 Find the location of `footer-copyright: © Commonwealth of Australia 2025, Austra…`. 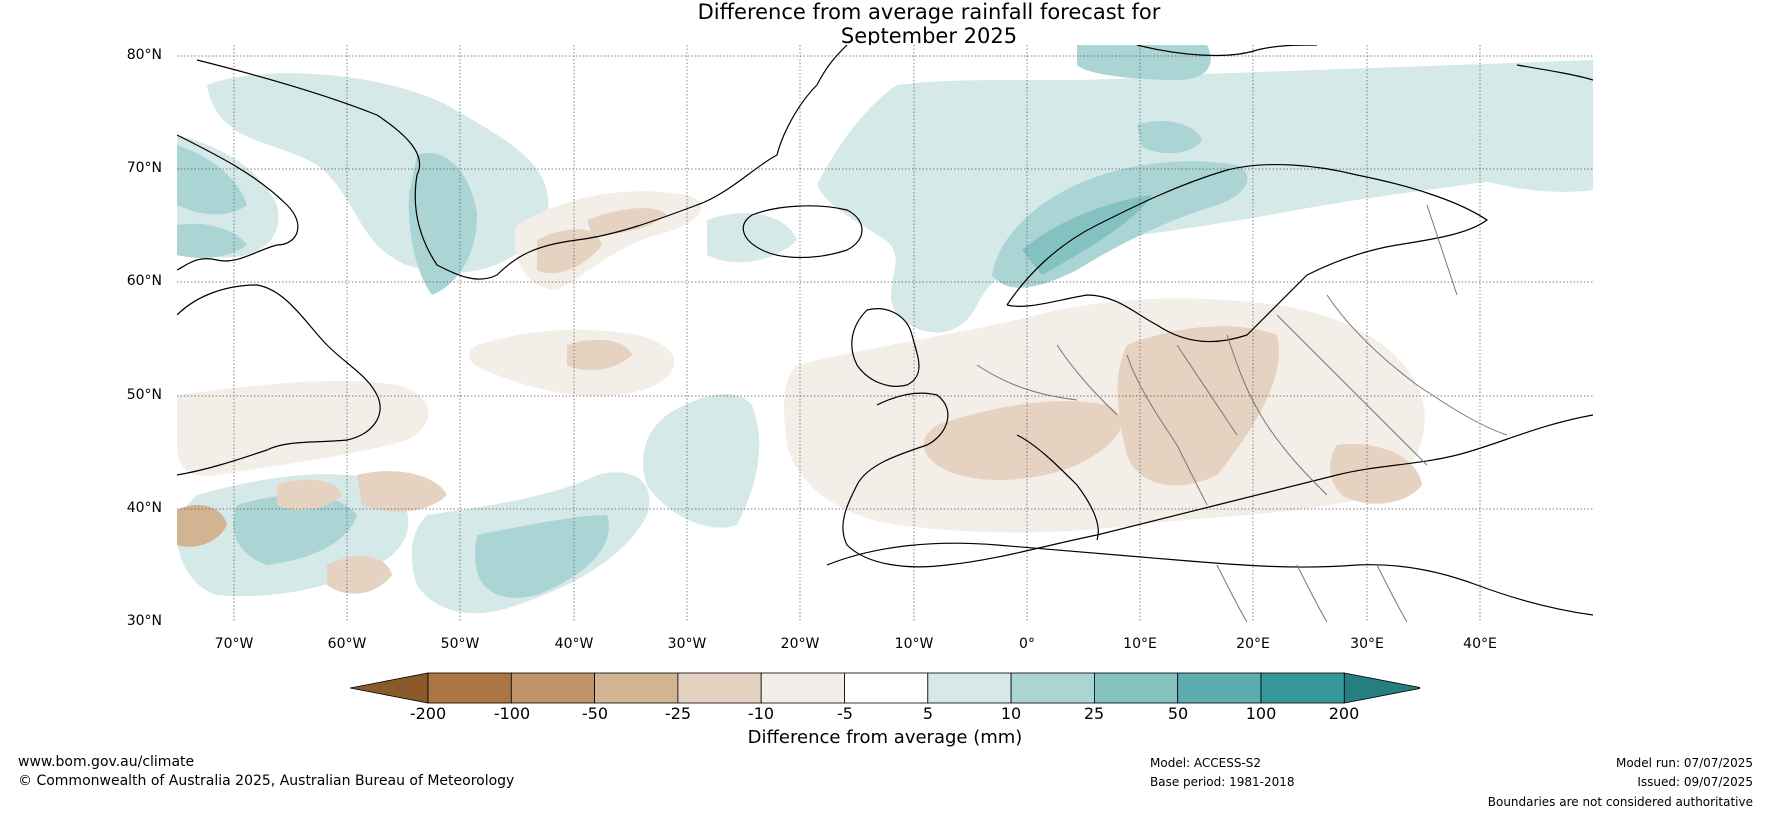

footer-copyright: © Commonwealth of Australia 2025, Austra… is located at coordinates (266, 781).